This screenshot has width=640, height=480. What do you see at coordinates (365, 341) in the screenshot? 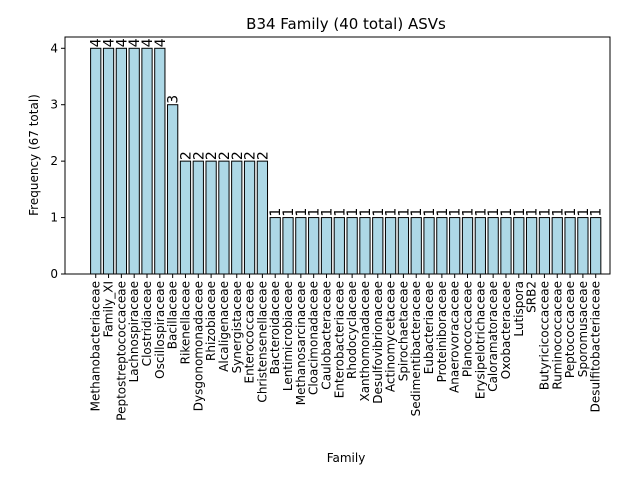
I see `x-tick-label-Xanthomonadaceae: Xanthomonadaceae` at bounding box center [365, 341].